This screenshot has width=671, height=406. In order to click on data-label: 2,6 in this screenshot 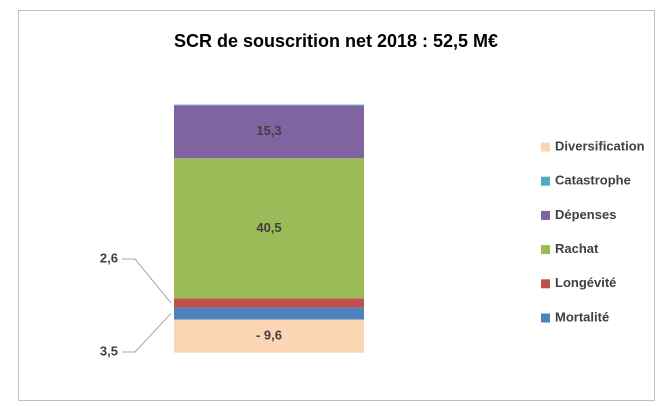, I will do `click(109, 257)`.